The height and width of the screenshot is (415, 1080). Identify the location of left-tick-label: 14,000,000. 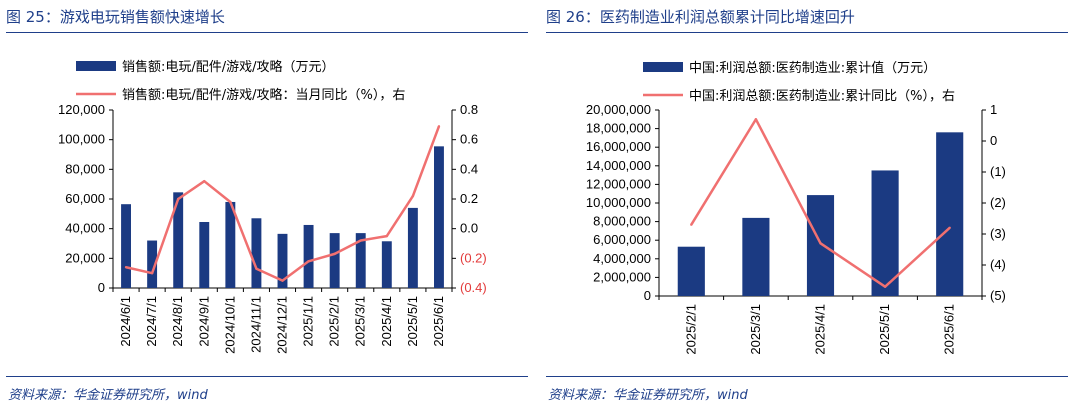
(618, 165).